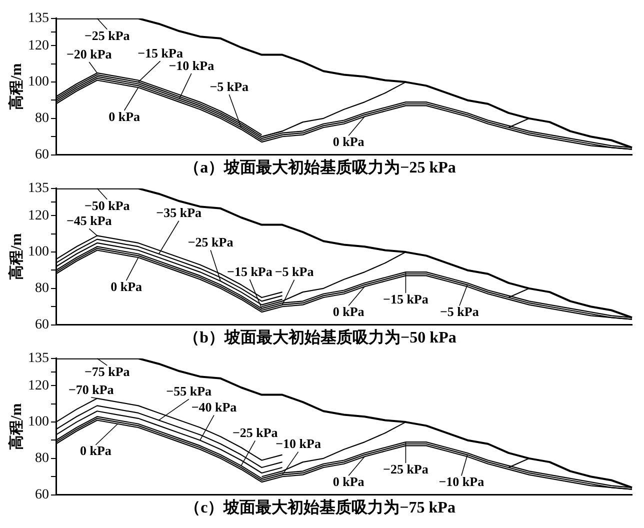 The image size is (644, 528). I want to click on text: （c）坡面最大初始基质吸力为−75 kPa, so click(320, 507).